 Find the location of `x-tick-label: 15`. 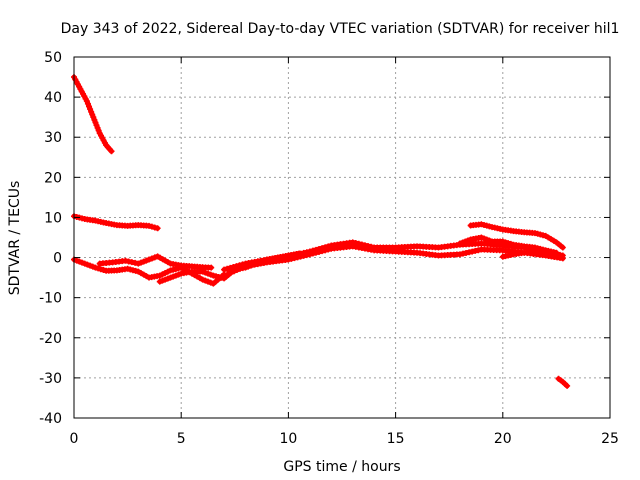

x-tick-label: 15 is located at coordinates (396, 439).